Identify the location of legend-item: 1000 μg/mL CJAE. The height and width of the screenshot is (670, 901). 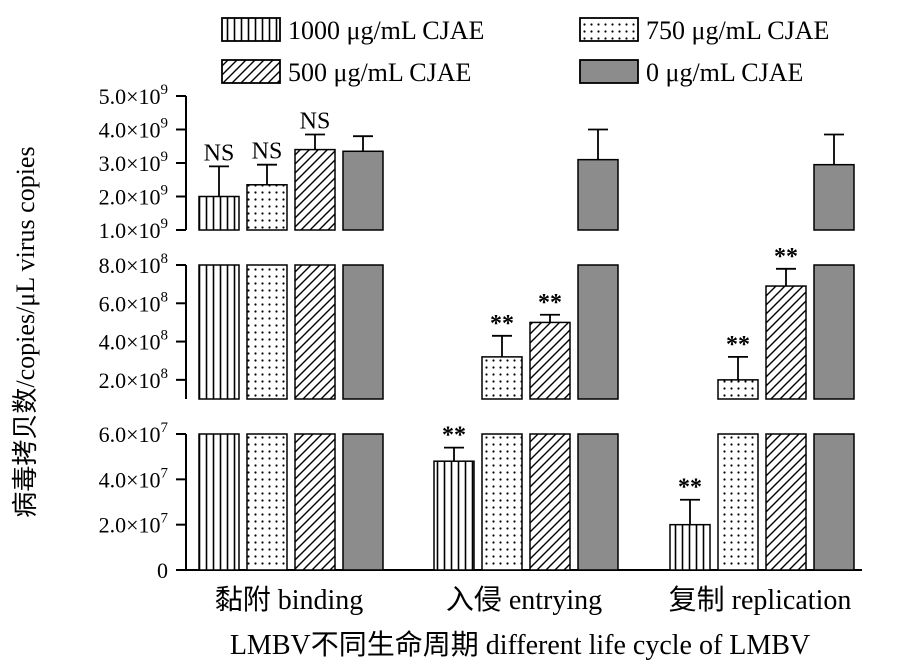
(352, 30).